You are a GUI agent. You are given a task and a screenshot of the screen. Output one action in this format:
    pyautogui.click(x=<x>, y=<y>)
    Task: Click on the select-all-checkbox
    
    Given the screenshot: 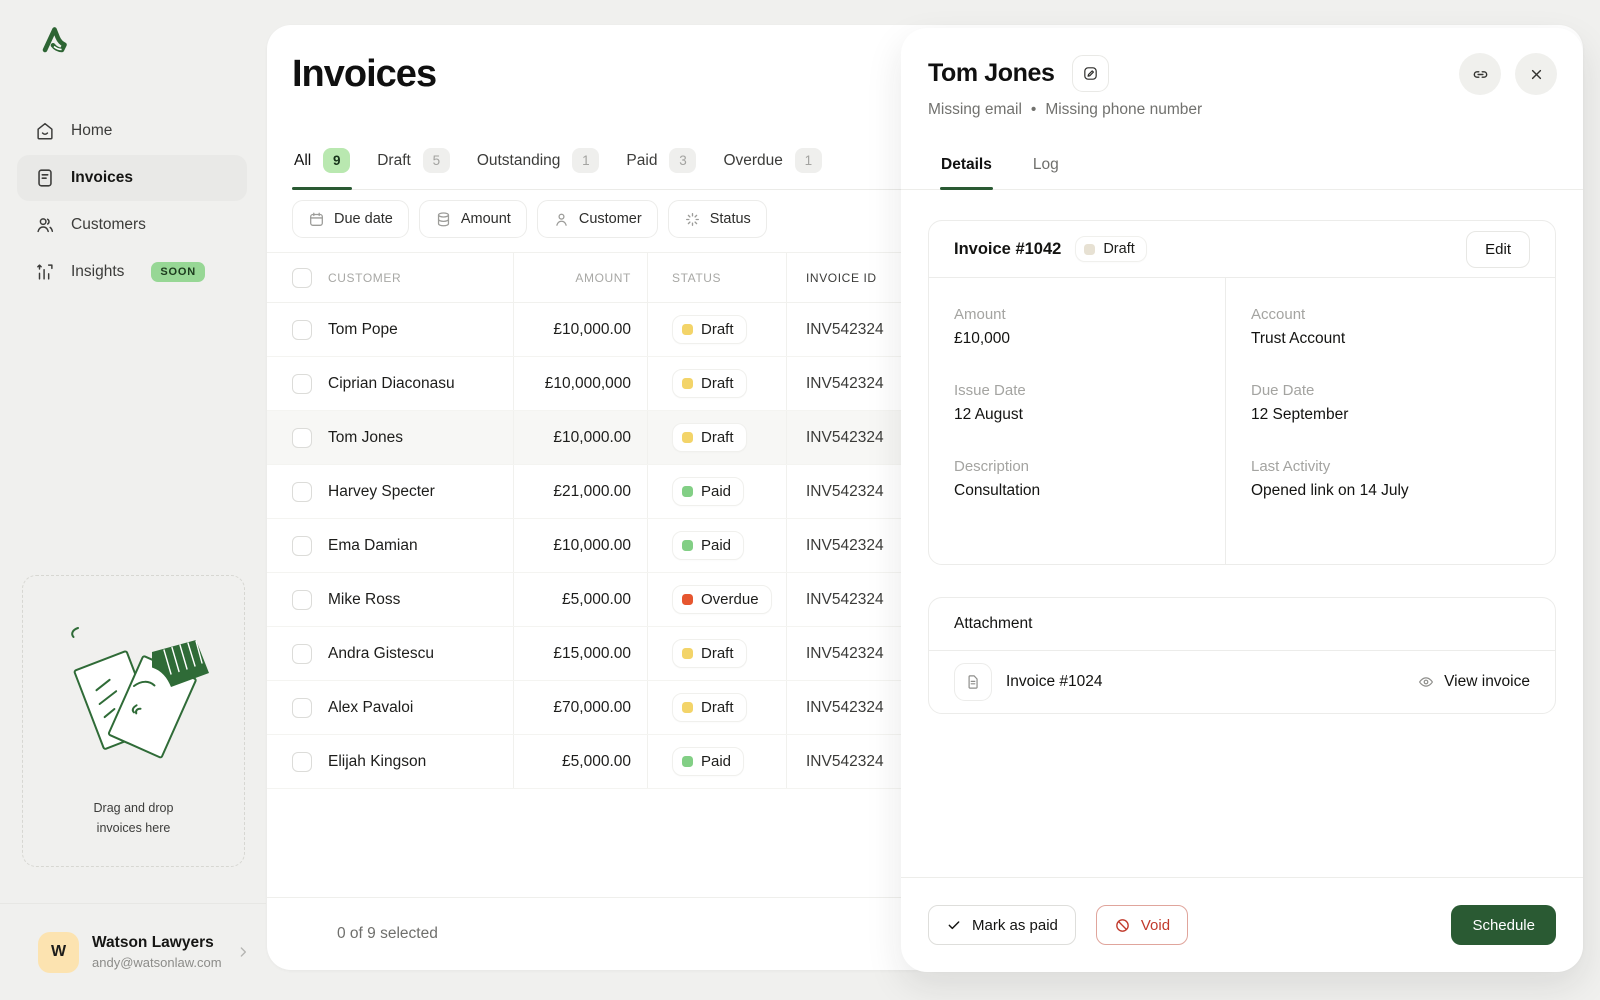 What is the action you would take?
    pyautogui.click(x=302, y=277)
    